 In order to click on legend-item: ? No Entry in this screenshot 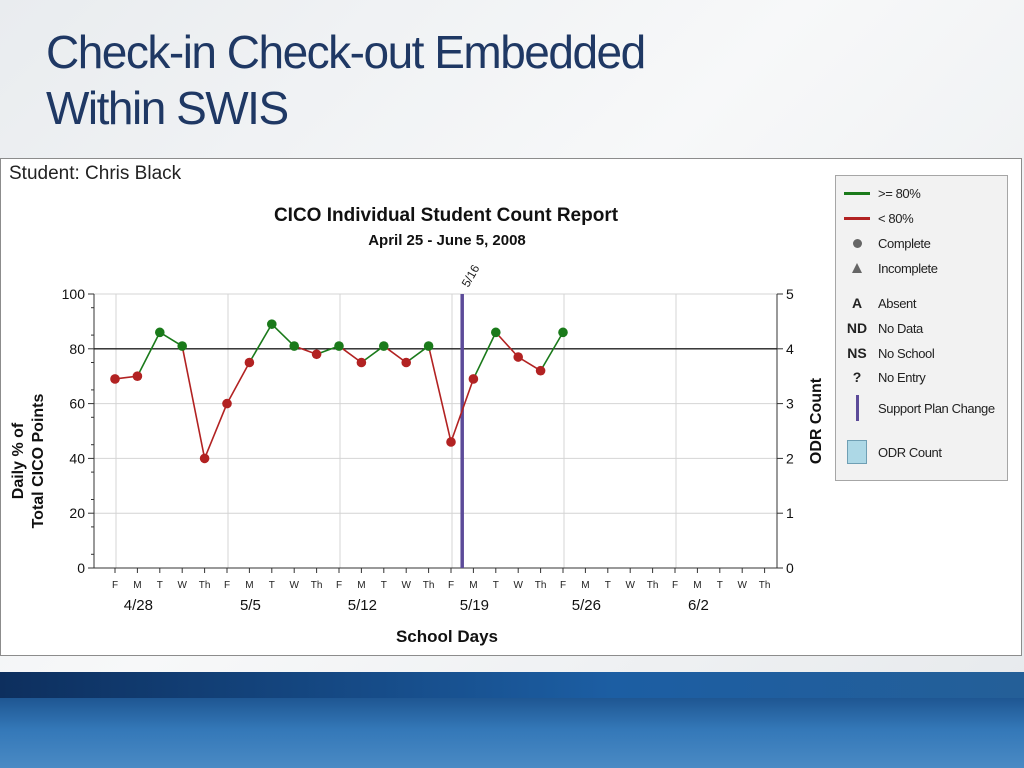, I will do `click(921, 377)`.